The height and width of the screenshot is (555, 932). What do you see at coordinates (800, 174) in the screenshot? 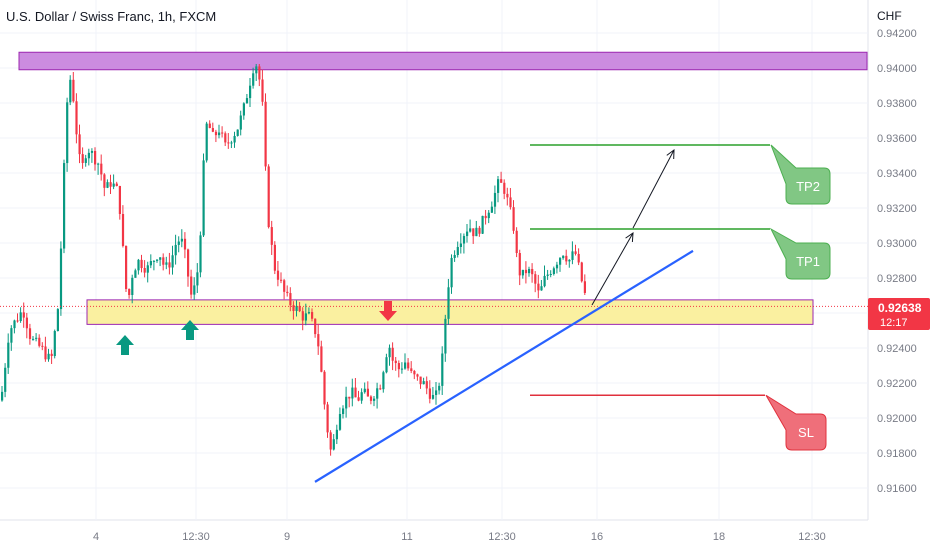
I see `tp2-callout` at bounding box center [800, 174].